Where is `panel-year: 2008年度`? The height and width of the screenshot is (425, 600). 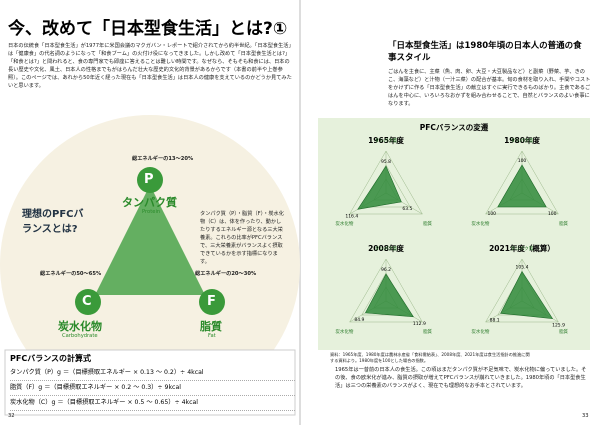
panel-year: 2008年度 is located at coordinates (386, 248).